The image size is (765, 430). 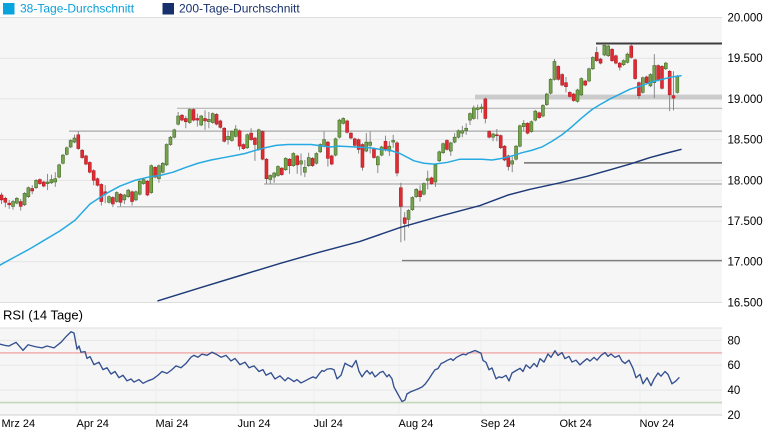 I want to click on svg-text: 16.500, so click(x=745, y=303).